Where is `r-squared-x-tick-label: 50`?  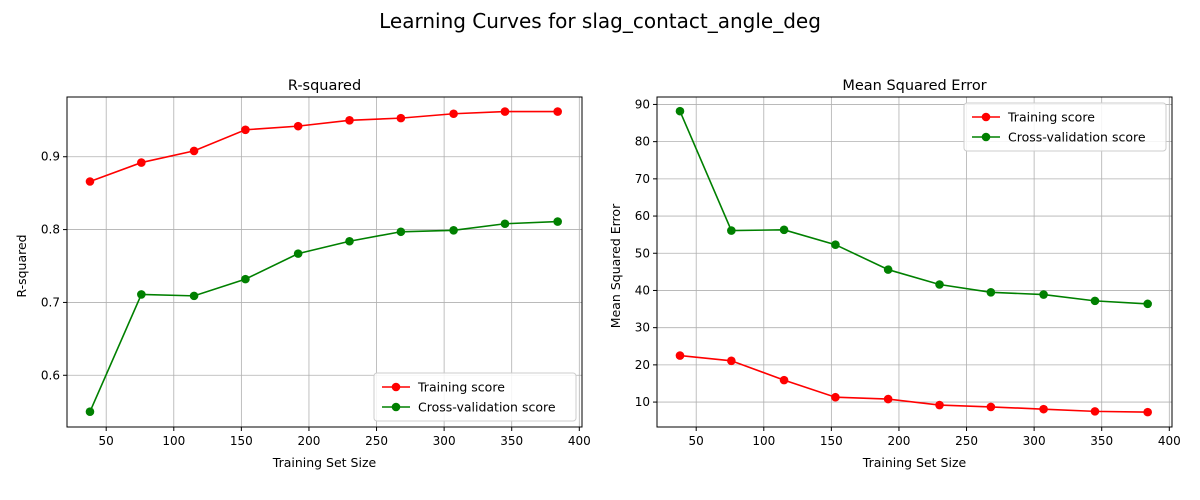
r-squared-x-tick-label: 50 is located at coordinates (106, 441).